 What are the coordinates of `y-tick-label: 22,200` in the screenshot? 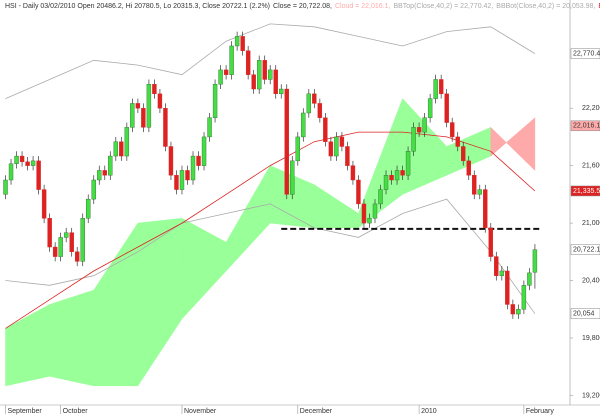 It's located at (591, 108).